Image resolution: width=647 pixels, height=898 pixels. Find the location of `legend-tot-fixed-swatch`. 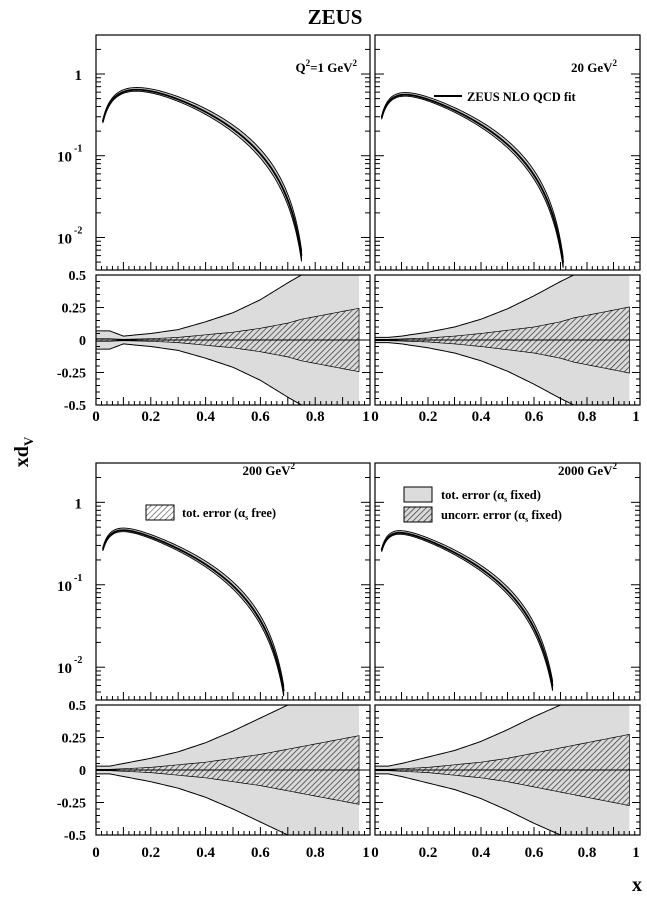

legend-tot-fixed-swatch is located at coordinates (418, 494).